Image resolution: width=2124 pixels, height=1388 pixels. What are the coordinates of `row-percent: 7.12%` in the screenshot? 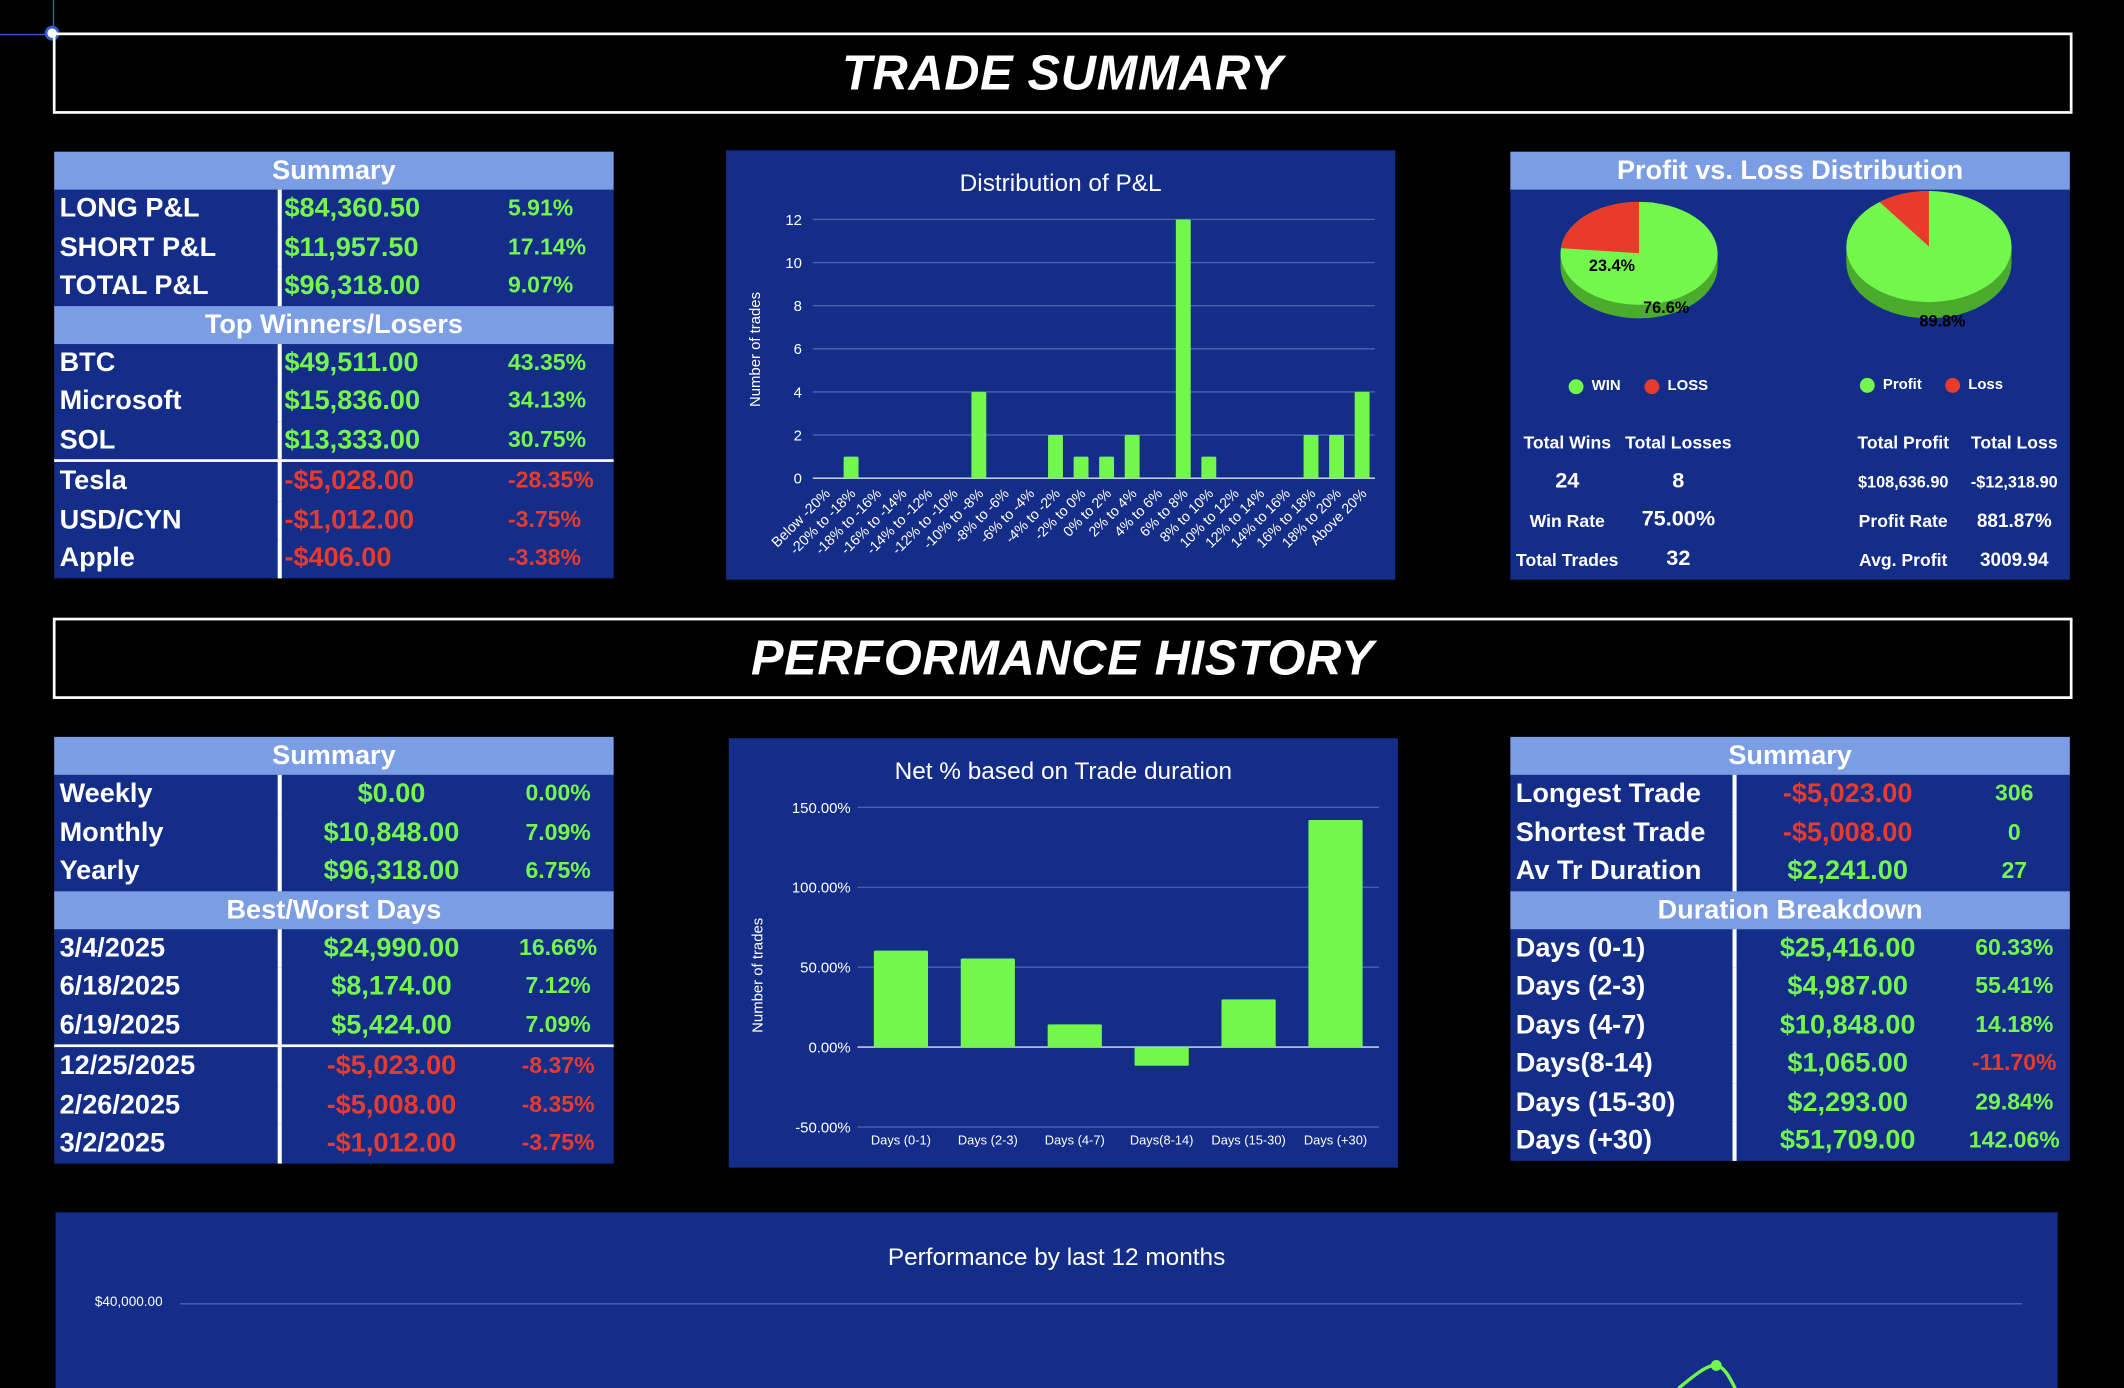 It's located at (558, 985).